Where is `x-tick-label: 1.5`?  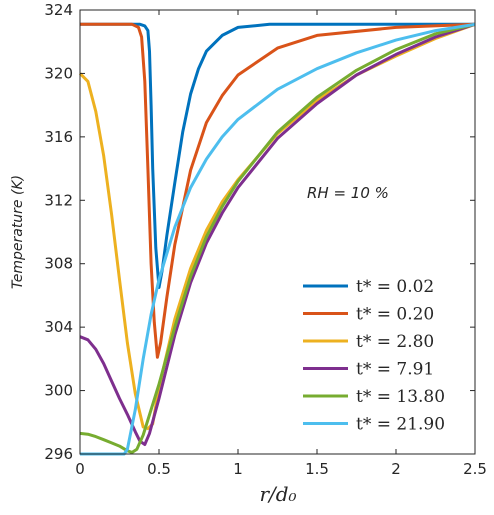
x-tick-label: 1.5 is located at coordinates (317, 469).